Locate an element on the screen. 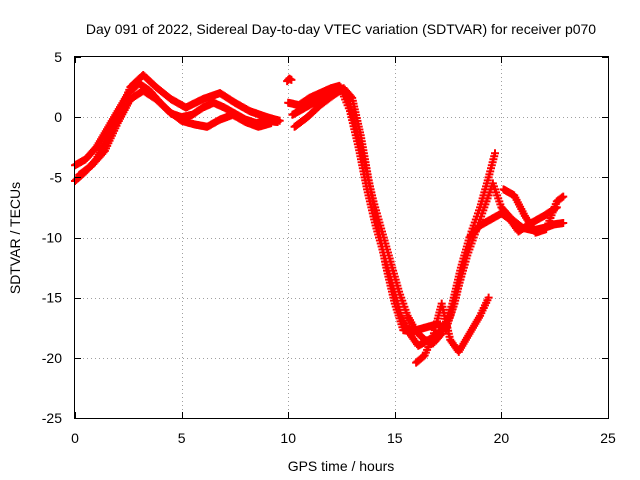 Image resolution: width=640 pixels, height=480 pixels. series-track-h is located at coordinates (289, 80).